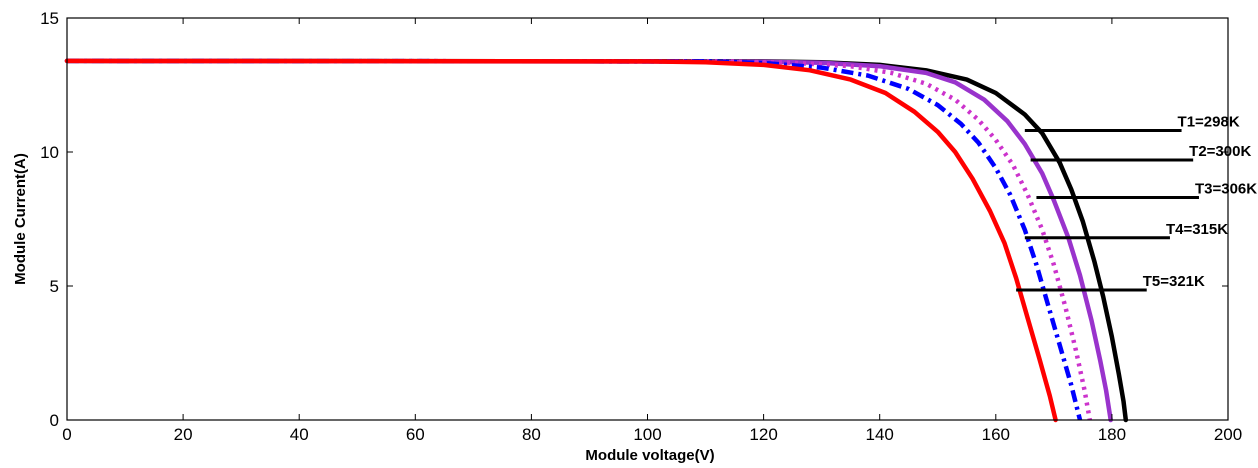  Describe the element at coordinates (880, 434) in the screenshot. I see `x-tick-label: 140` at that location.